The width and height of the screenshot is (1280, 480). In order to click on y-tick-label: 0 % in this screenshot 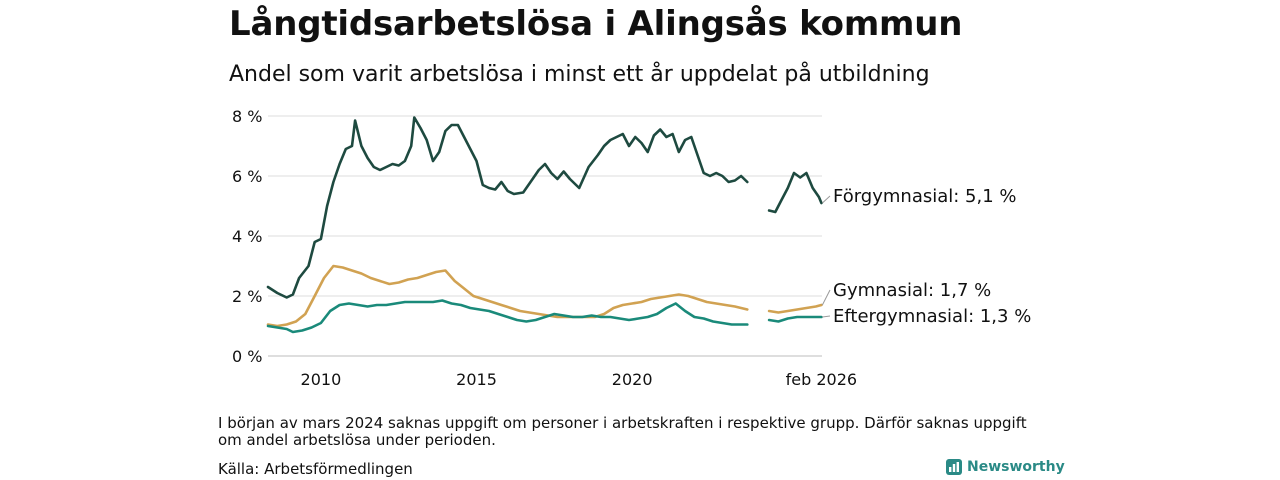, I will do `click(247, 356)`.